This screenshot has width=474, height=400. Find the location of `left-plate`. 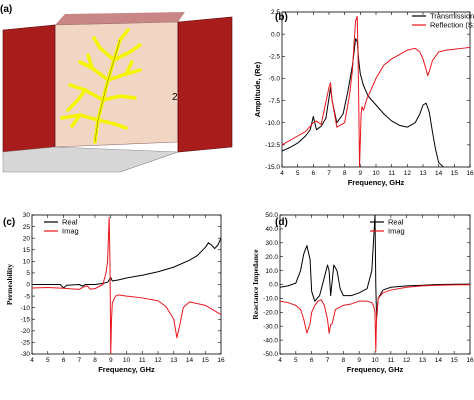

left-plate is located at coordinates (29, 88).